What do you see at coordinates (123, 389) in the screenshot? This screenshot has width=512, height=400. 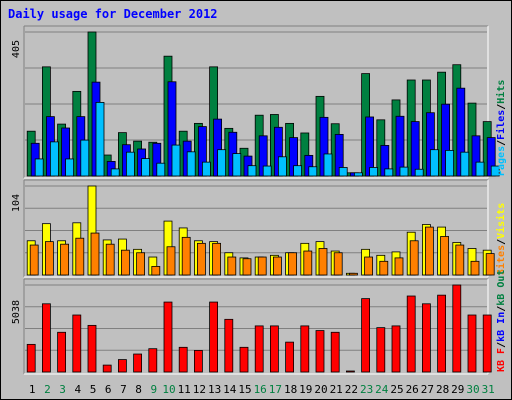 I see `x-tick-label-7: 7` at bounding box center [123, 389].